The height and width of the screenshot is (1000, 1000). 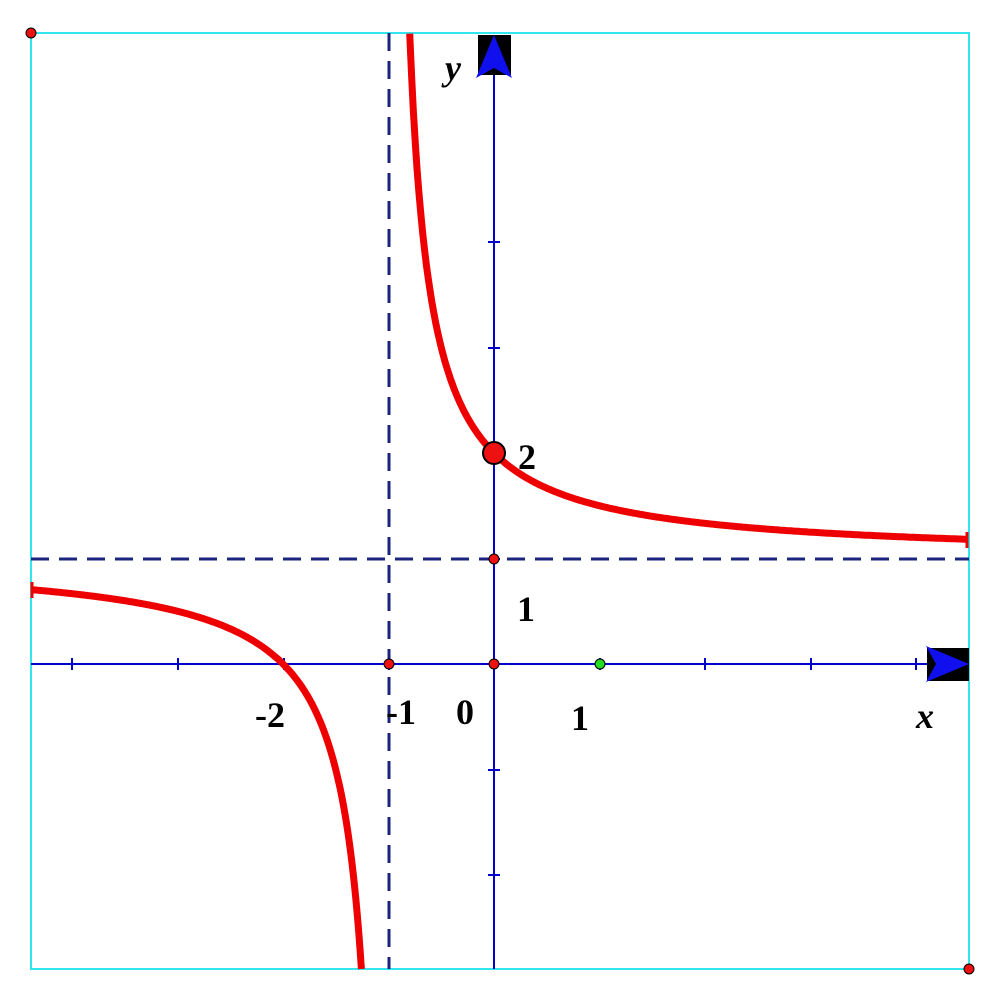 What do you see at coordinates (494, 453) in the screenshot?
I see `intercept-point` at bounding box center [494, 453].